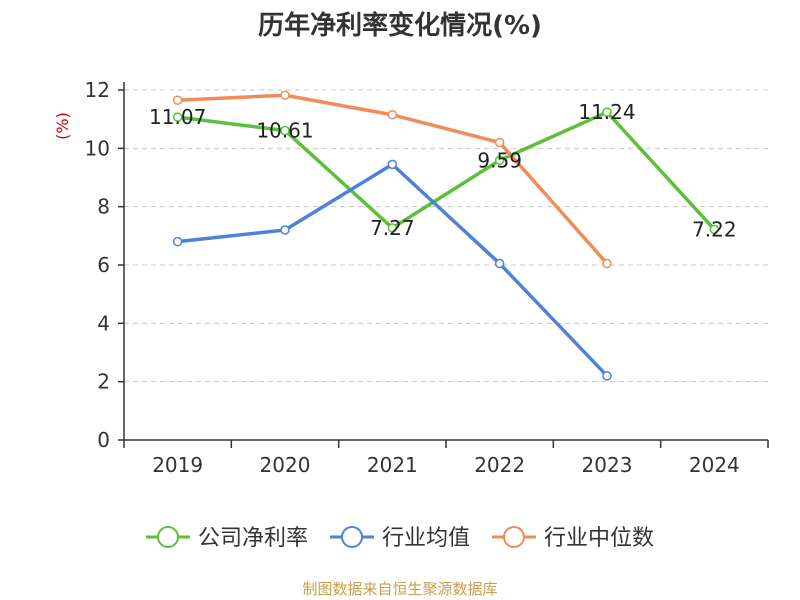 This screenshot has width=800, height=600. Describe the element at coordinates (392, 465) in the screenshot. I see `x-tick-label: 2021` at that location.